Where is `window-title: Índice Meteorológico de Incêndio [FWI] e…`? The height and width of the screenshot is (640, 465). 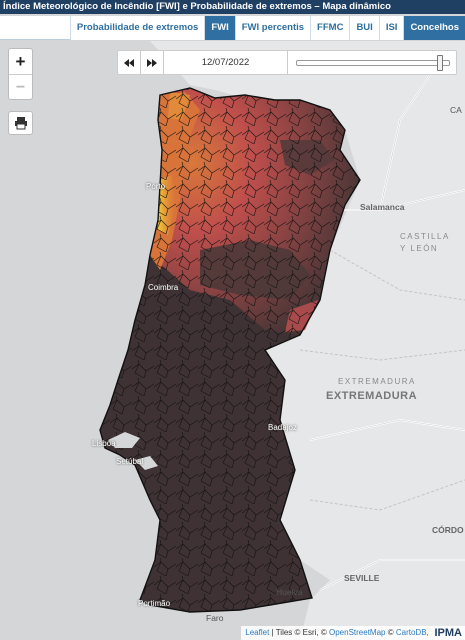
window-title: Índice Meteorológico de Incêndio [FWI] e… is located at coordinates (232, 7).